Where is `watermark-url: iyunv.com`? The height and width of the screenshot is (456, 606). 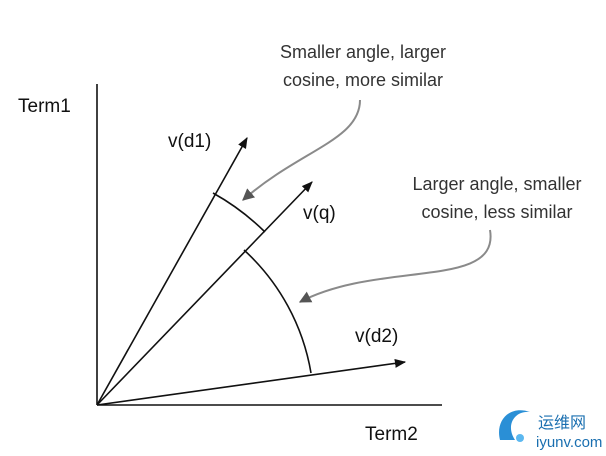 watermark-url: iyunv.com is located at coordinates (569, 442).